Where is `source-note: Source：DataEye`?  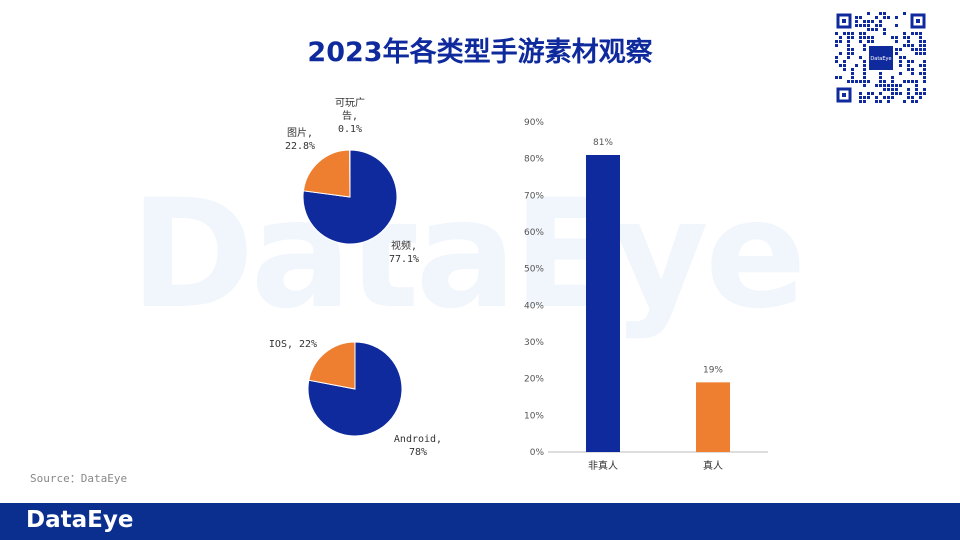 source-note: Source：DataEye is located at coordinates (79, 478).